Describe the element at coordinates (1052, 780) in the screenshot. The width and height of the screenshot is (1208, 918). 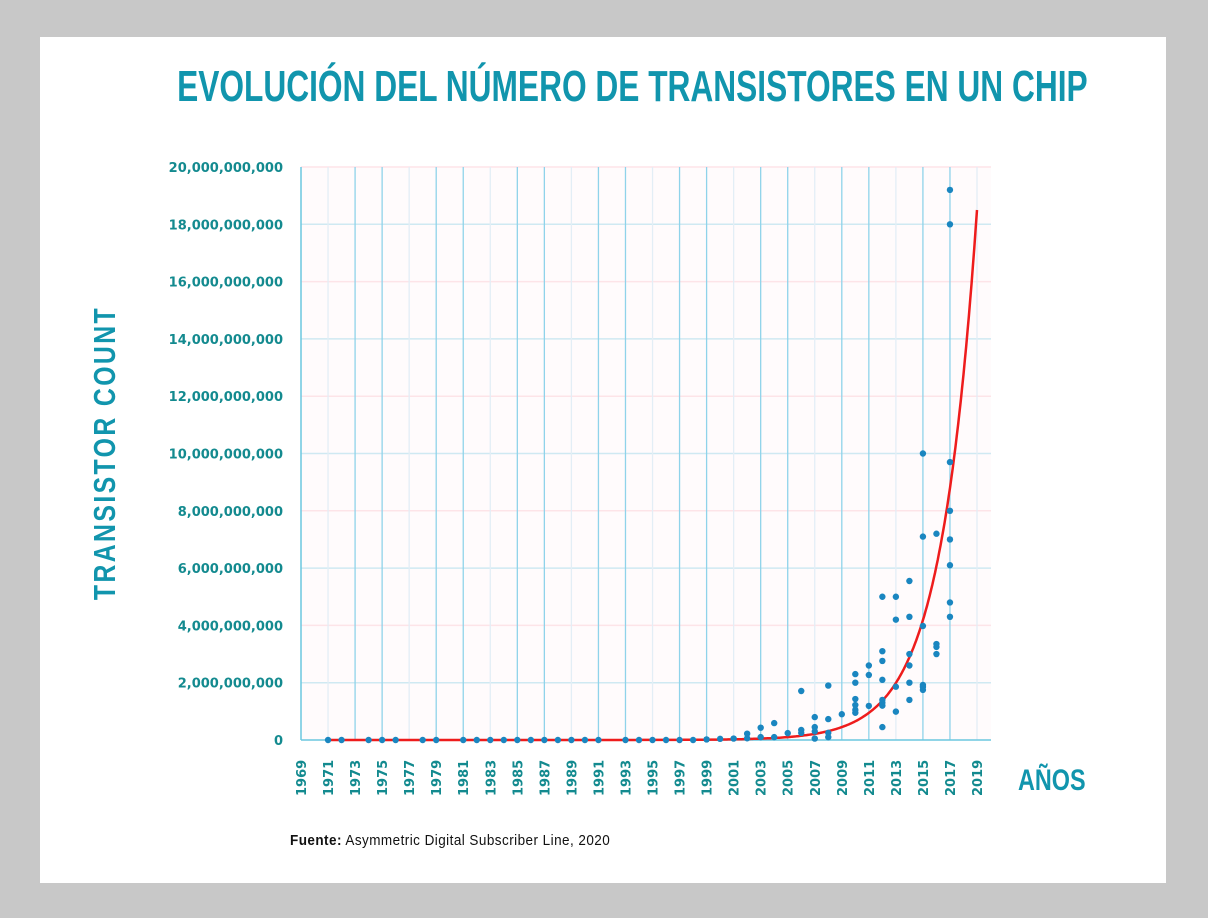
I see `x-axis-label: AÑOS` at that location.